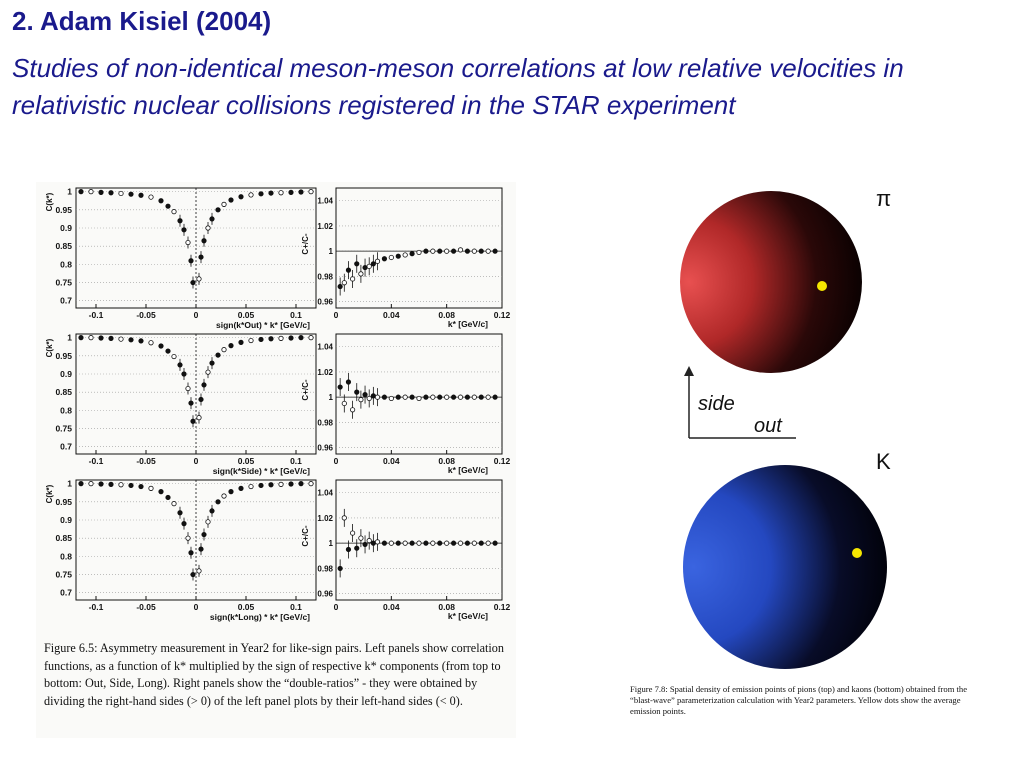 This screenshot has height=768, width=1024. Describe the element at coordinates (822, 286) in the screenshot. I see `pion-mean-emission-dot` at that location.